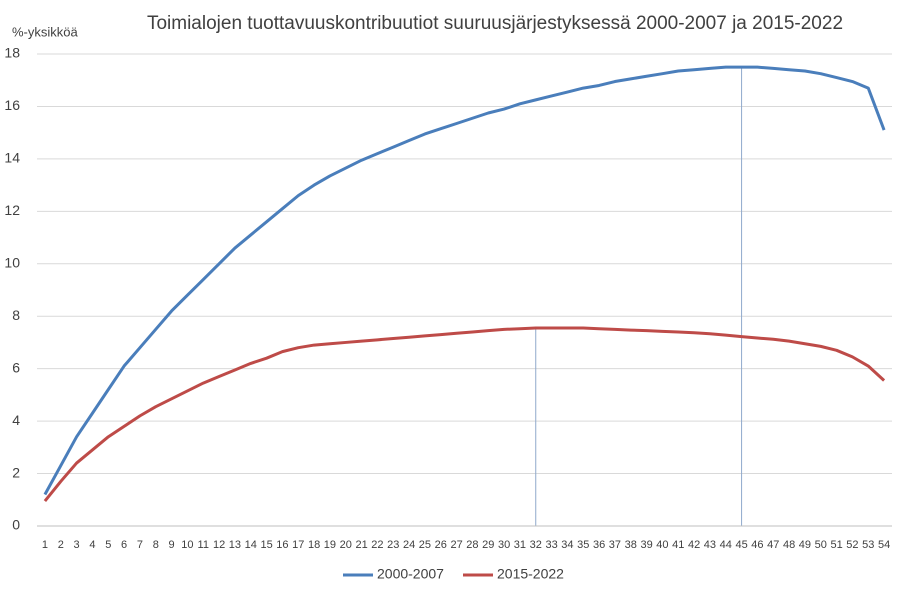  What do you see at coordinates (773, 545) in the screenshot?
I see `x-tick-label: 47` at bounding box center [773, 545].